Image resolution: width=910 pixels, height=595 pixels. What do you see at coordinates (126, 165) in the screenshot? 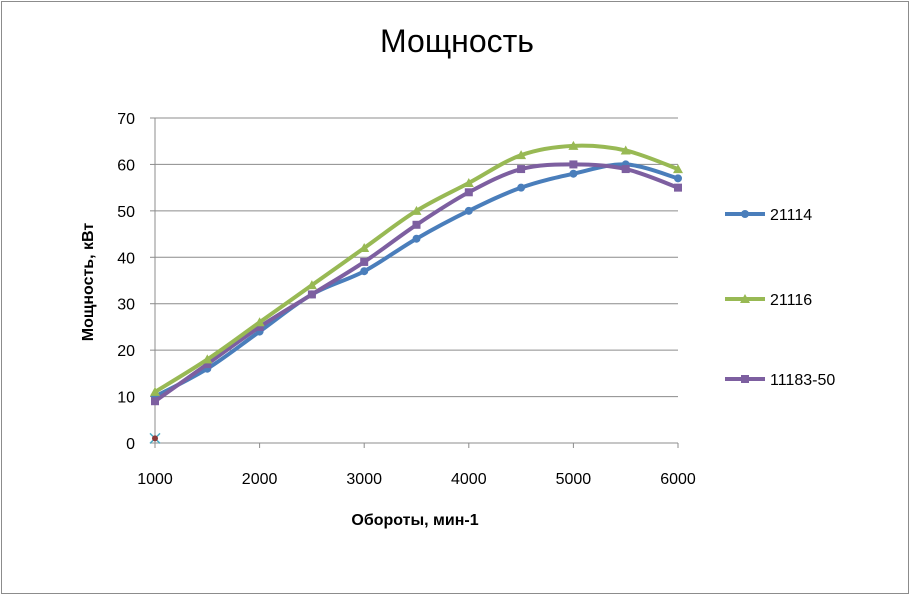
I see `y-tick-label: 60` at bounding box center [126, 165].